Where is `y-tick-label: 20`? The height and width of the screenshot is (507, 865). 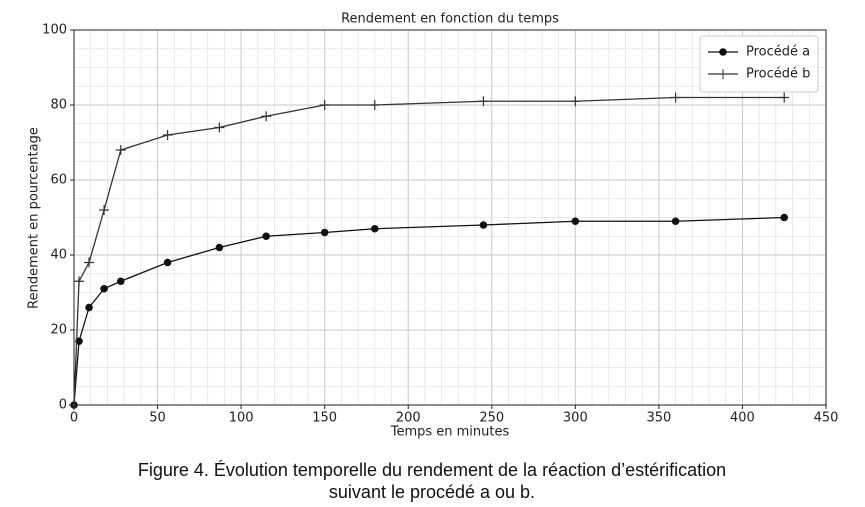 y-tick-label: 20 is located at coordinates (58, 330).